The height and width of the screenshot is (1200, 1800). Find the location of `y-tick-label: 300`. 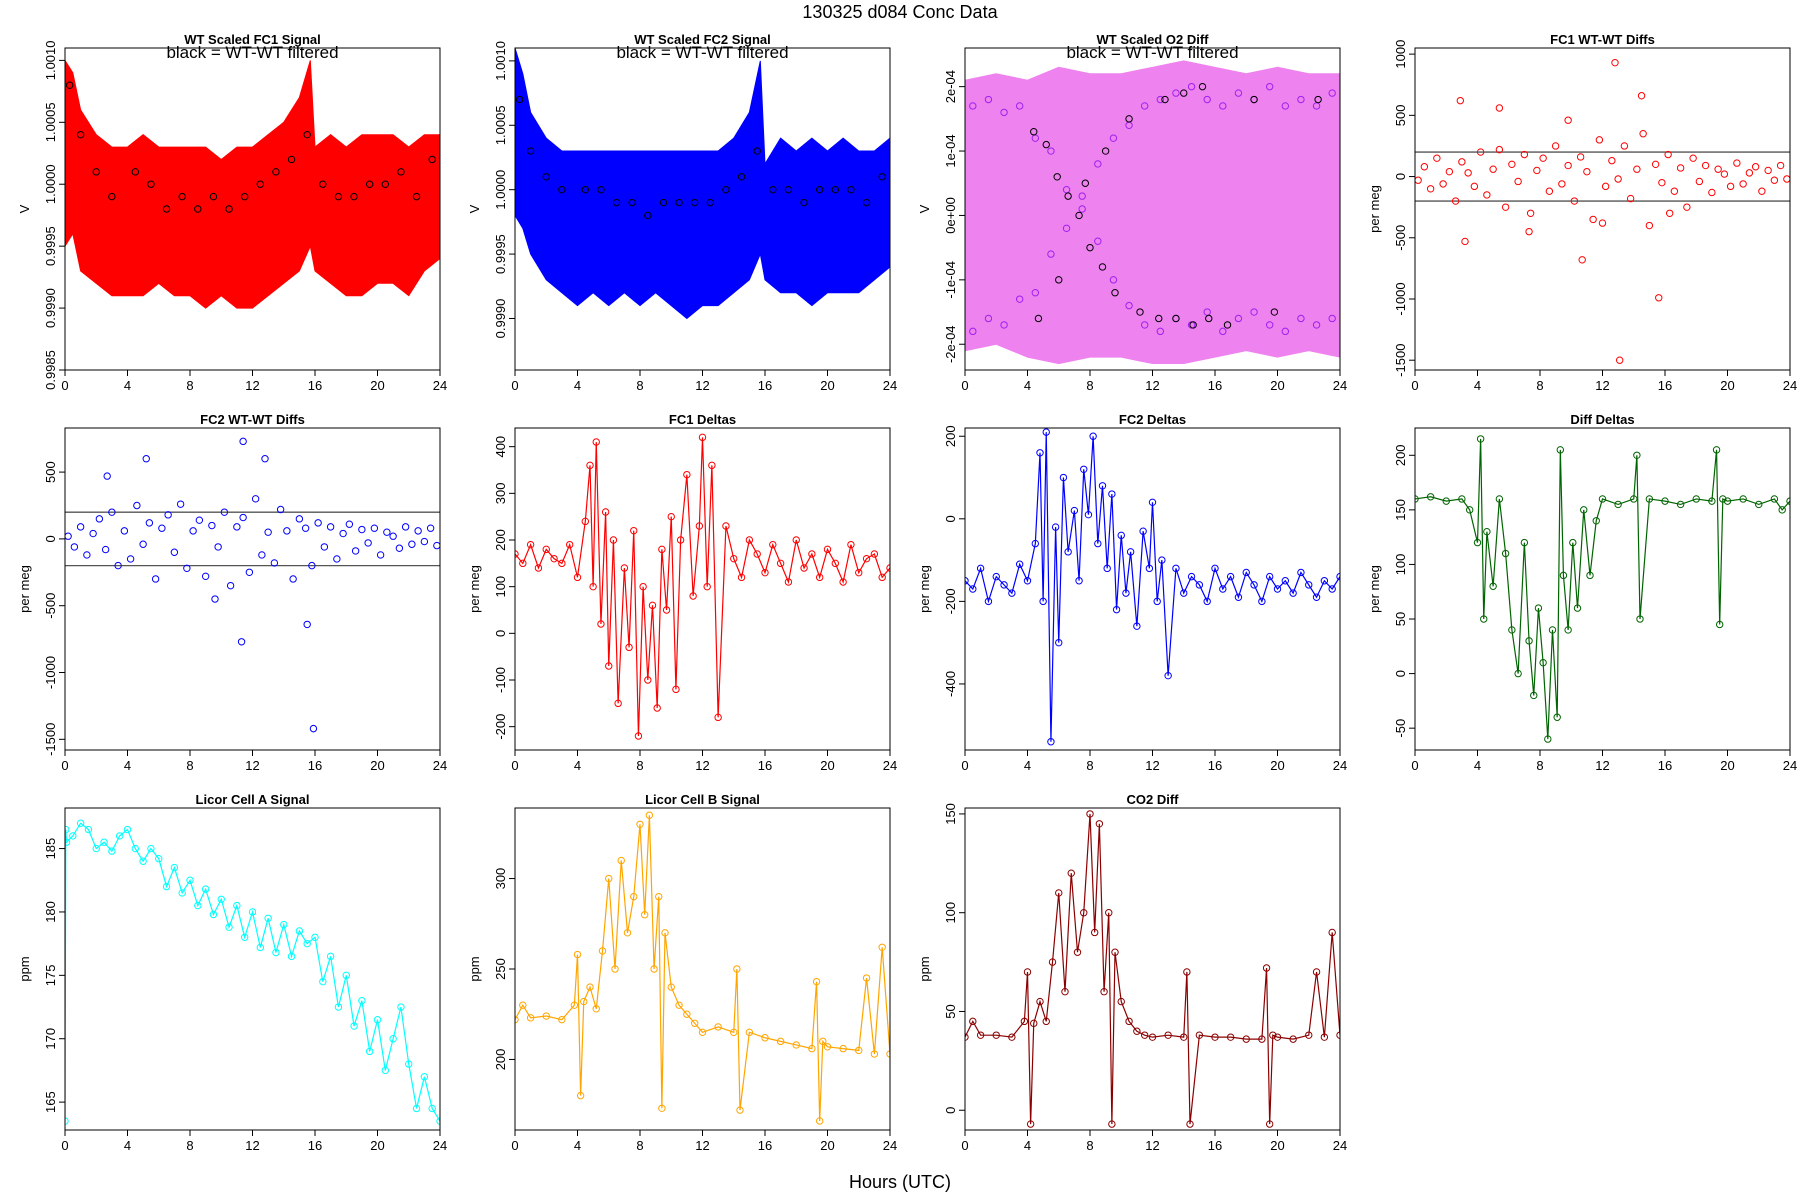

y-tick-label: 300 is located at coordinates (500, 879).